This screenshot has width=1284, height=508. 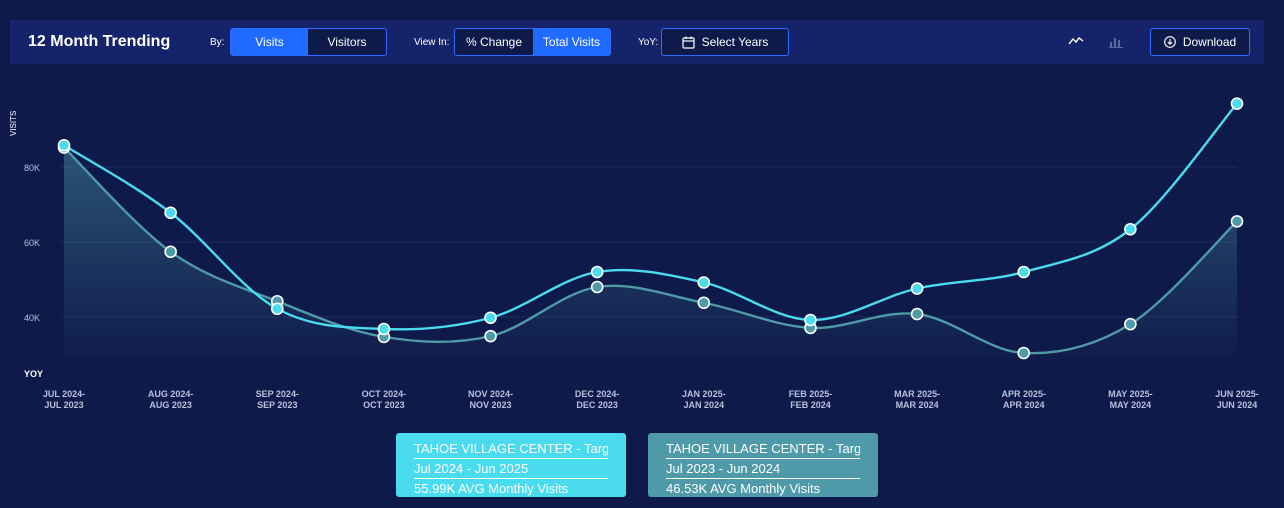 What do you see at coordinates (491, 405) in the screenshot?
I see `x-tick-label: NOV 2023` at bounding box center [491, 405].